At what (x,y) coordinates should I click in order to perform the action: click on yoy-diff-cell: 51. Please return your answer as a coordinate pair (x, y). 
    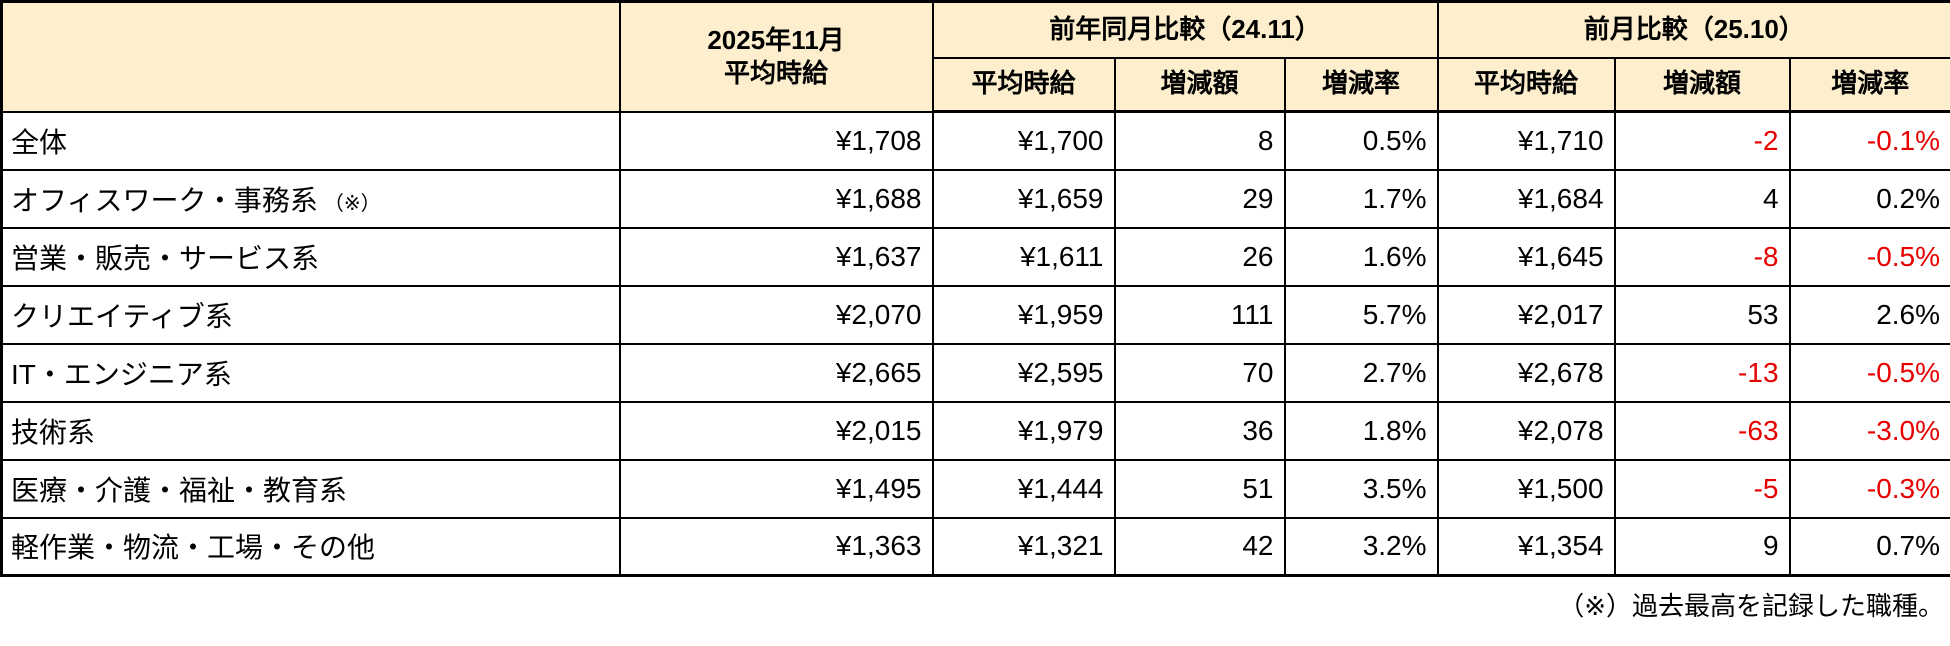
    Looking at the image, I should click on (1199, 488).